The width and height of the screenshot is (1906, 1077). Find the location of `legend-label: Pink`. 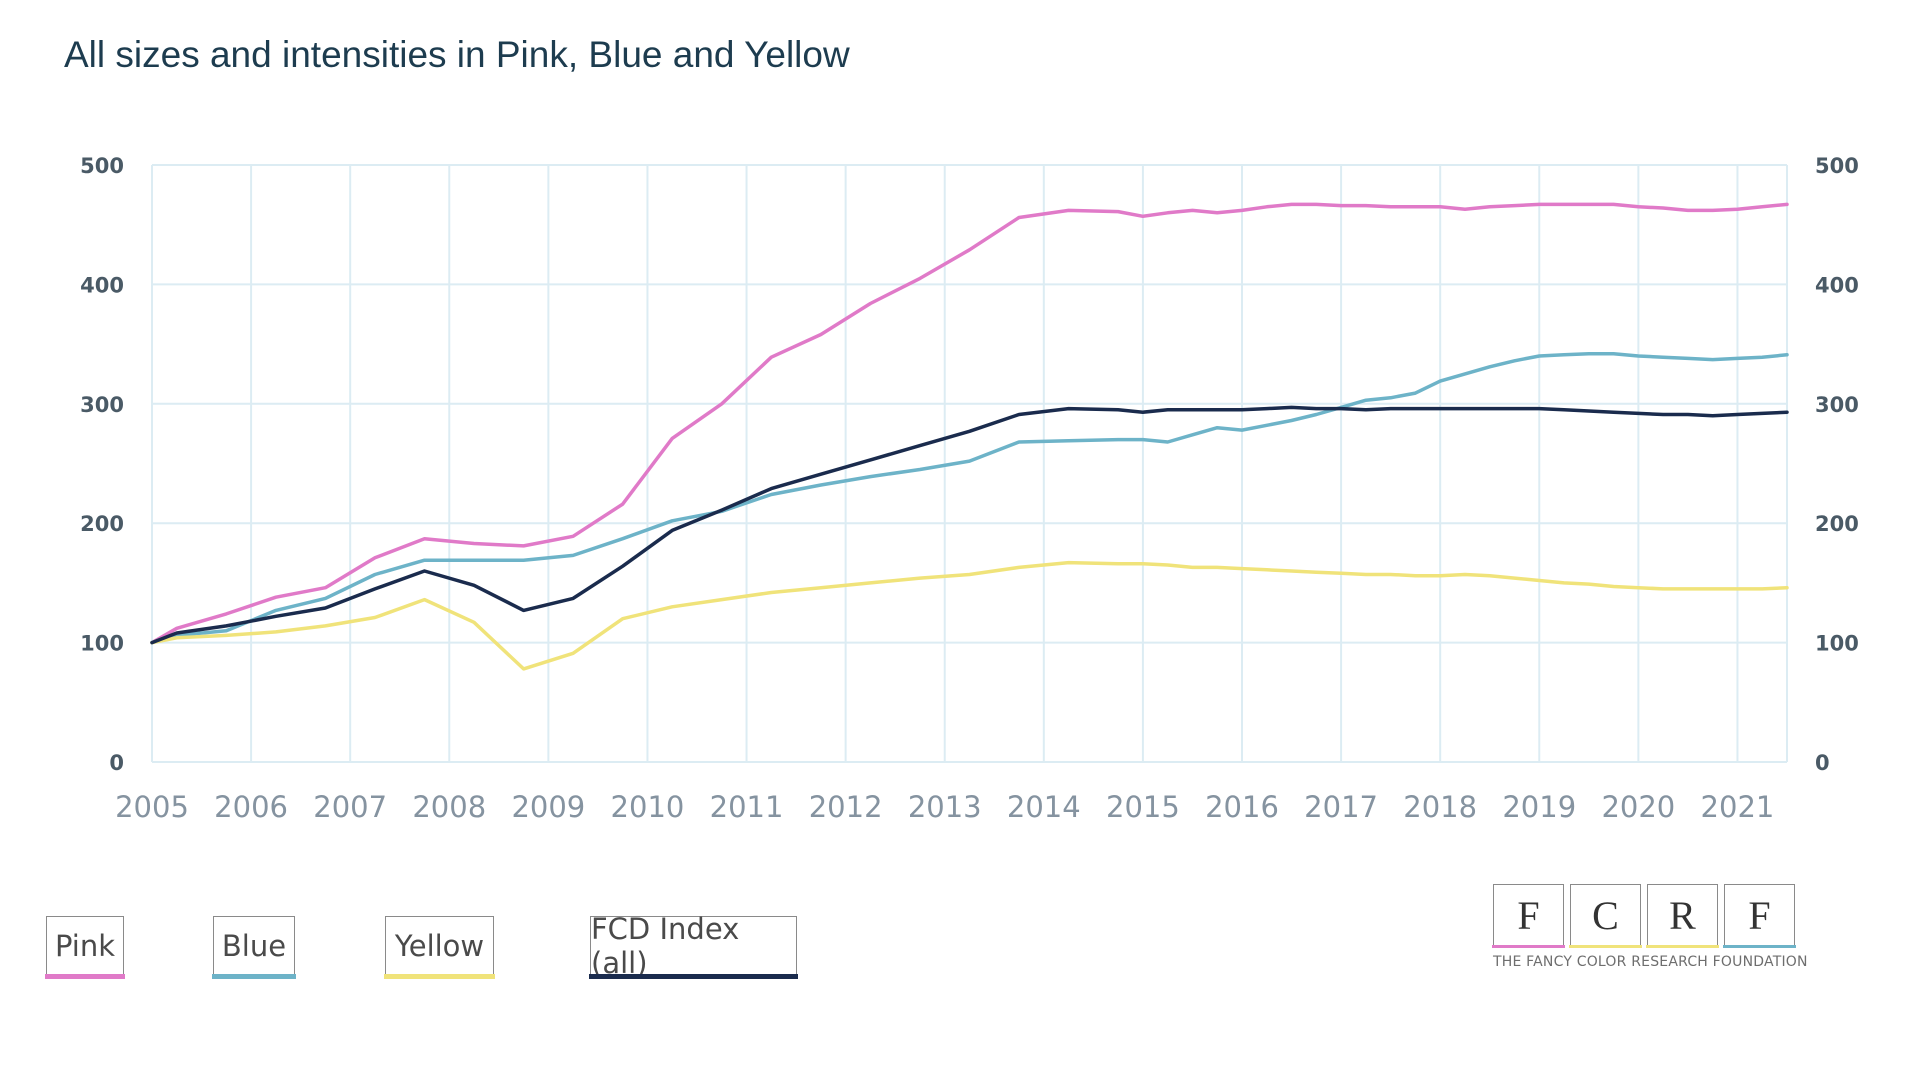

legend-label: Pink is located at coordinates (85, 945).